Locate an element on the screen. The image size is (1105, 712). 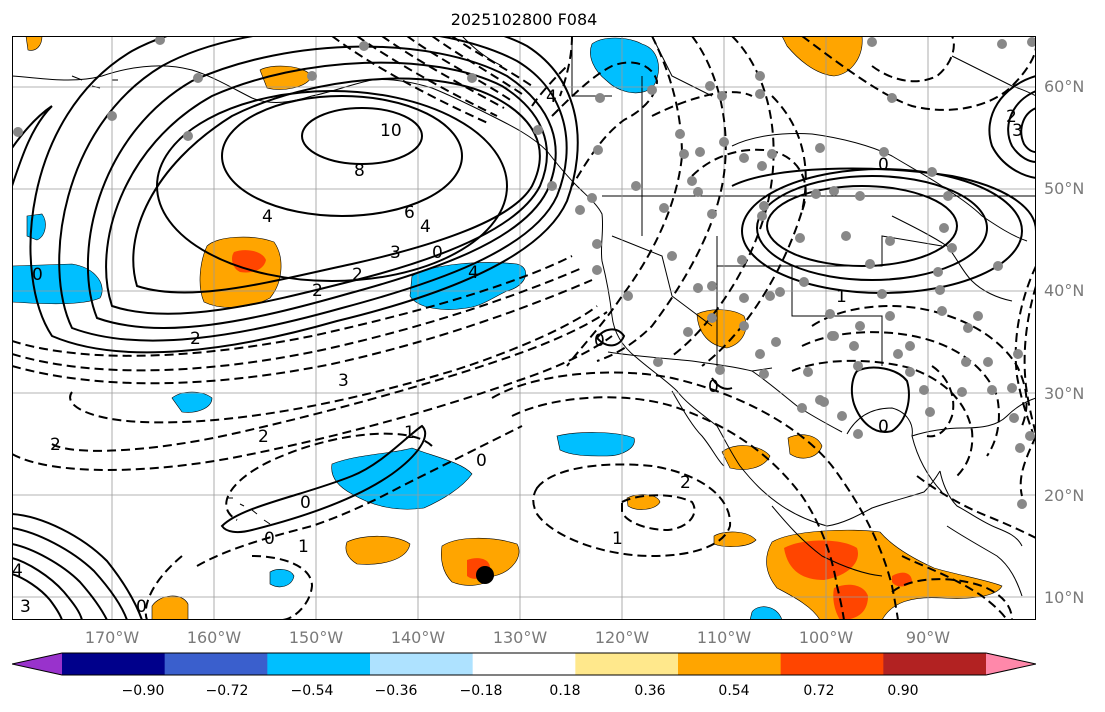
lon-label: 160°W is located at coordinates (214, 637).